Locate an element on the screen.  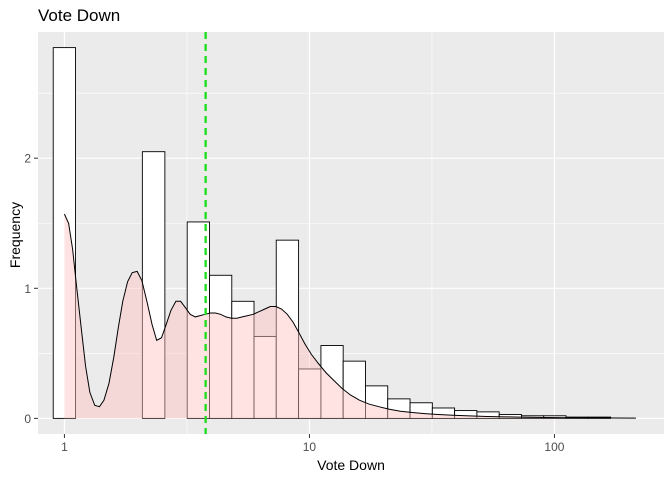
x-axis: 1 10 100 is located at coordinates (313, 444).